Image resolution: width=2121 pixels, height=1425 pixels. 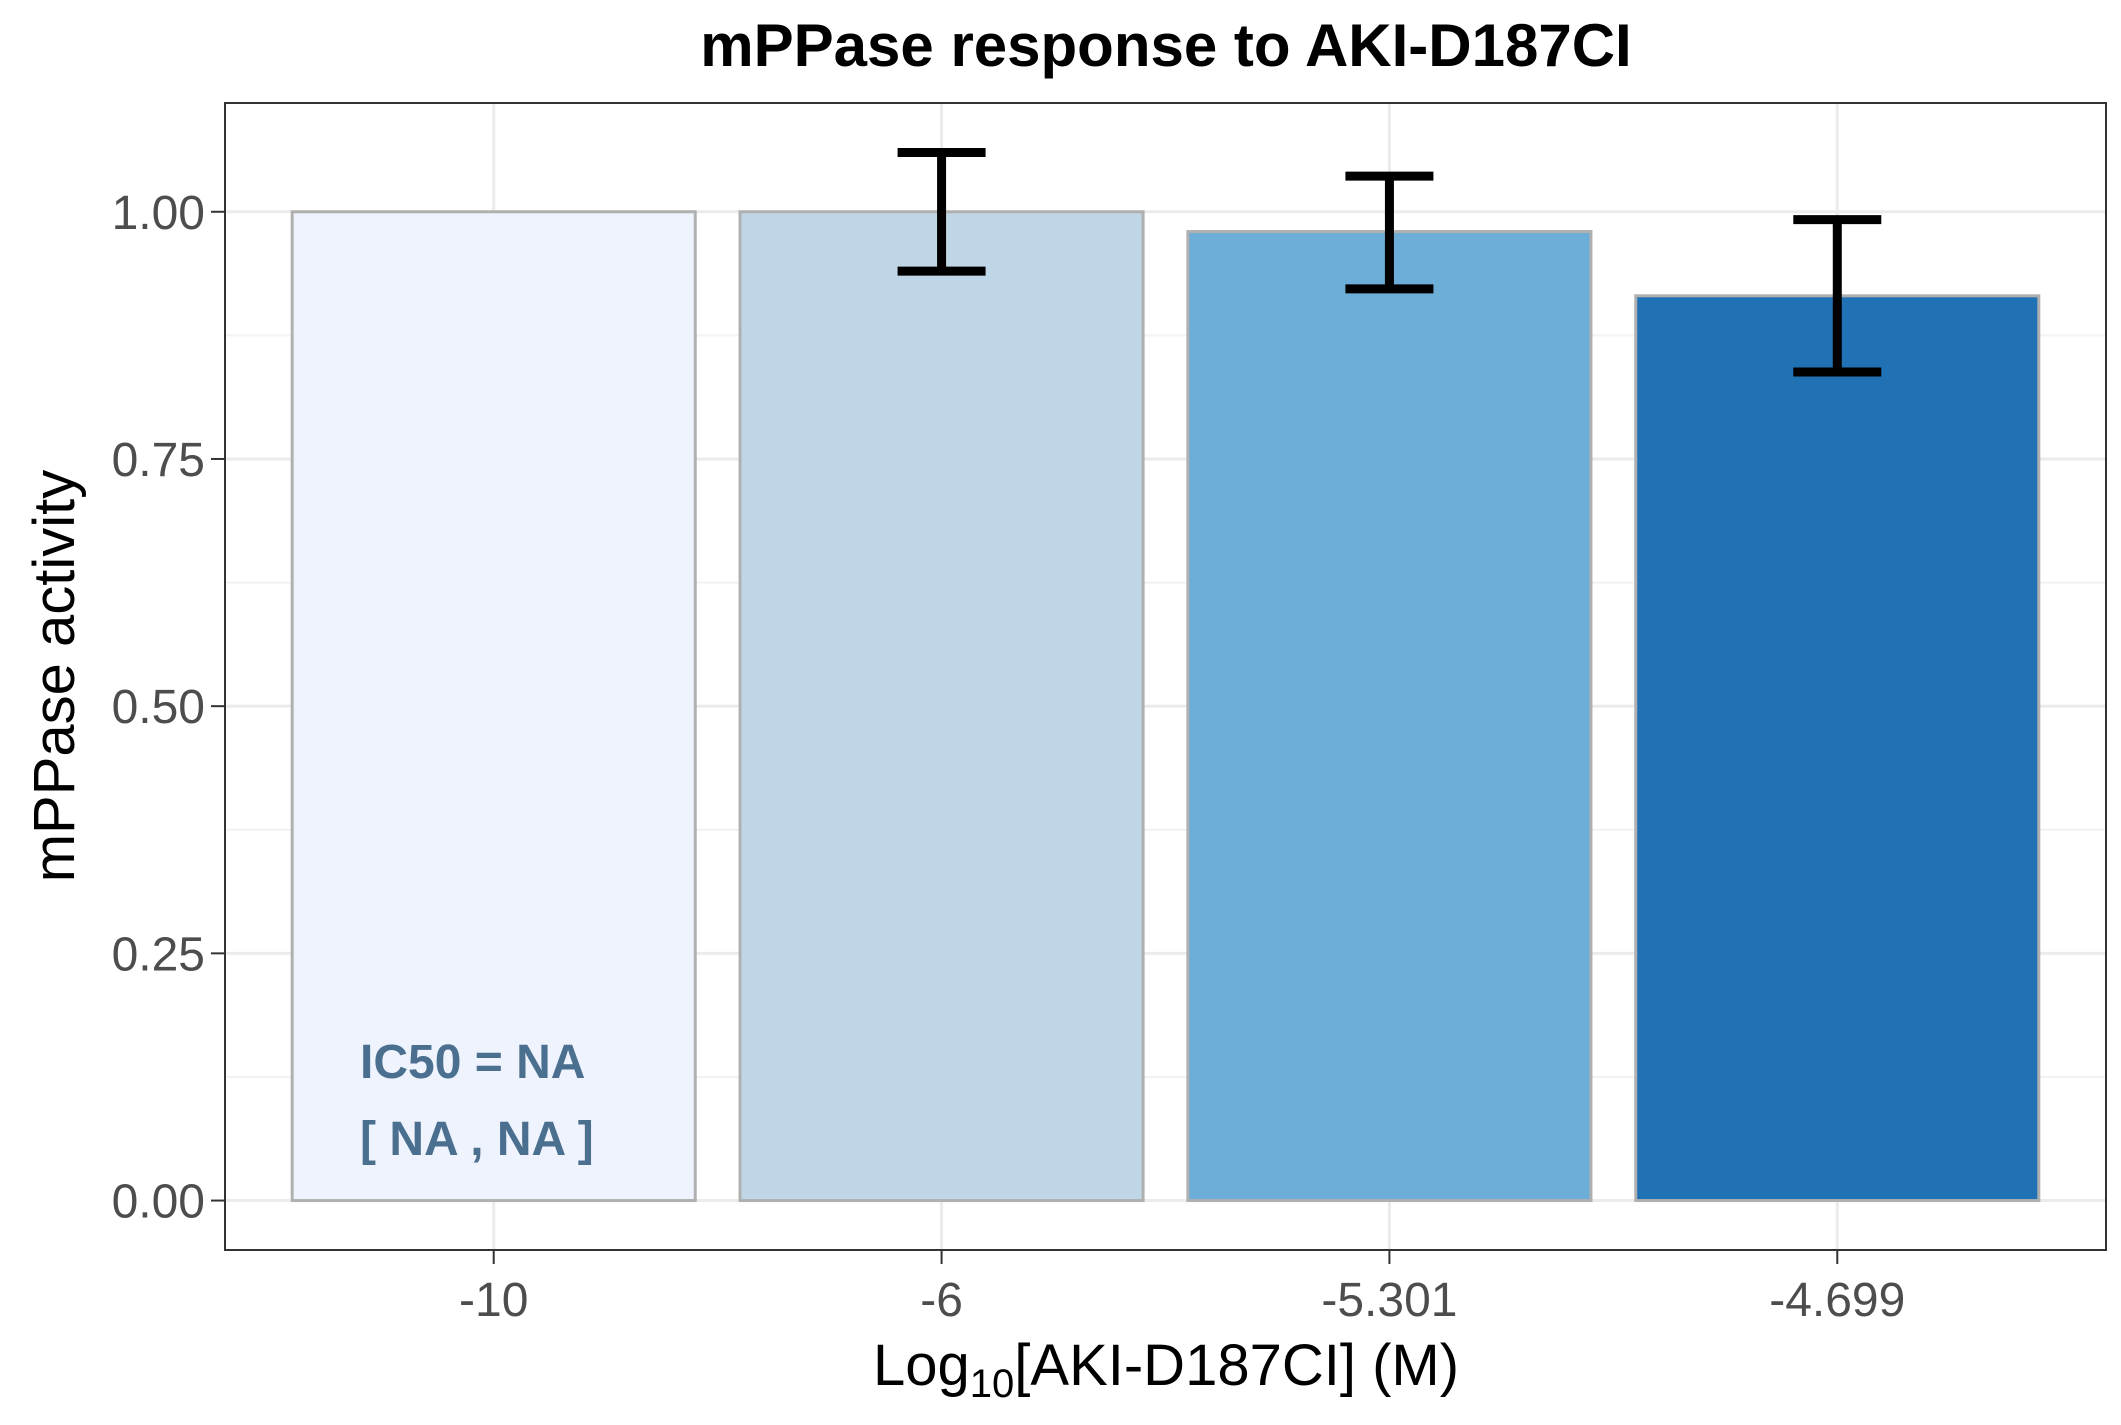 I want to click on y-axis: 0.00 0.25 0.50 0.75 1.00, so click(x=168, y=708).